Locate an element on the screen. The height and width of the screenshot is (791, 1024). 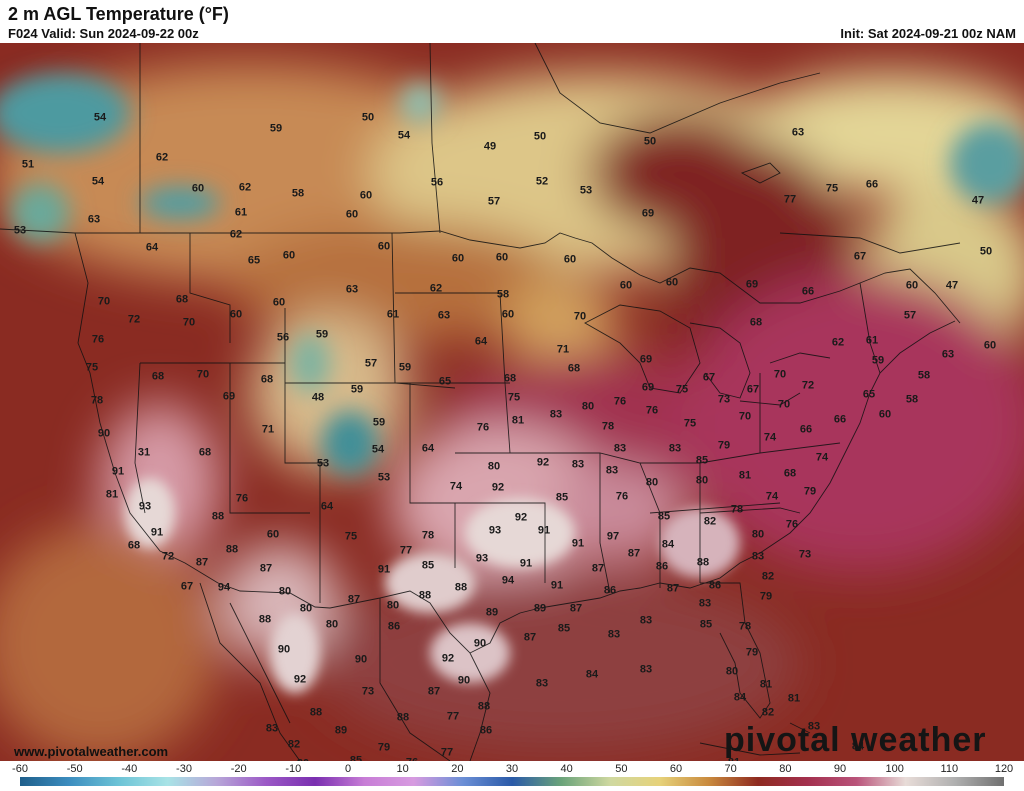
website-watermark: www.pivotalweather.com is located at coordinates (91, 751).